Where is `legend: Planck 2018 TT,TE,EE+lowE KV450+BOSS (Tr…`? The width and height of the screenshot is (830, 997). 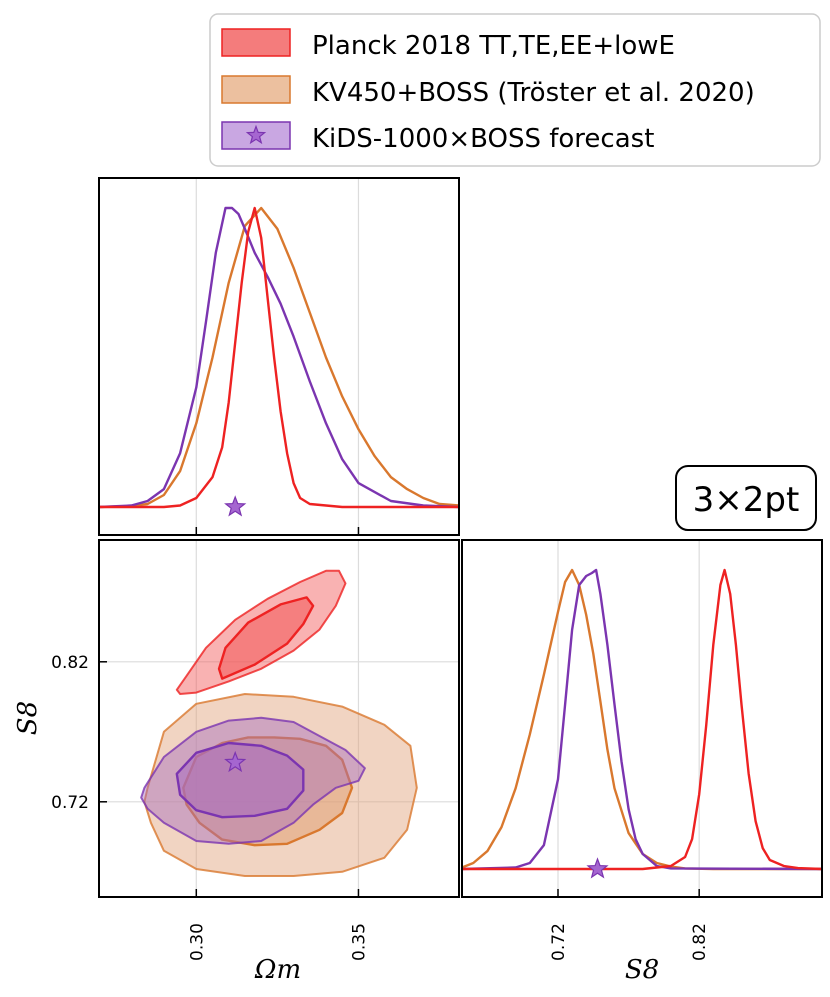 legend: Planck 2018 TT,TE,EE+lowE KV450+BOSS (Tr… is located at coordinates (515, 90).